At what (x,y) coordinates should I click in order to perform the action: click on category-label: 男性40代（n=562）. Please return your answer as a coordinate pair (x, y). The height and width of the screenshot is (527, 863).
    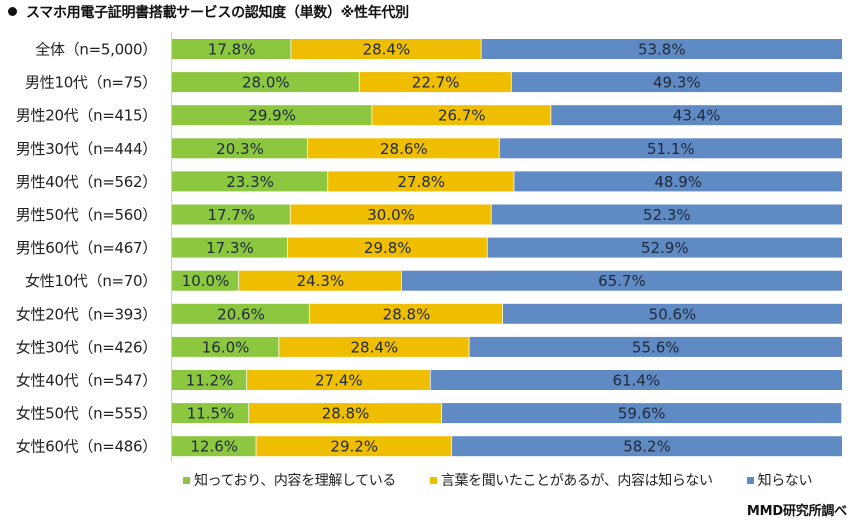
    Looking at the image, I should click on (86, 182).